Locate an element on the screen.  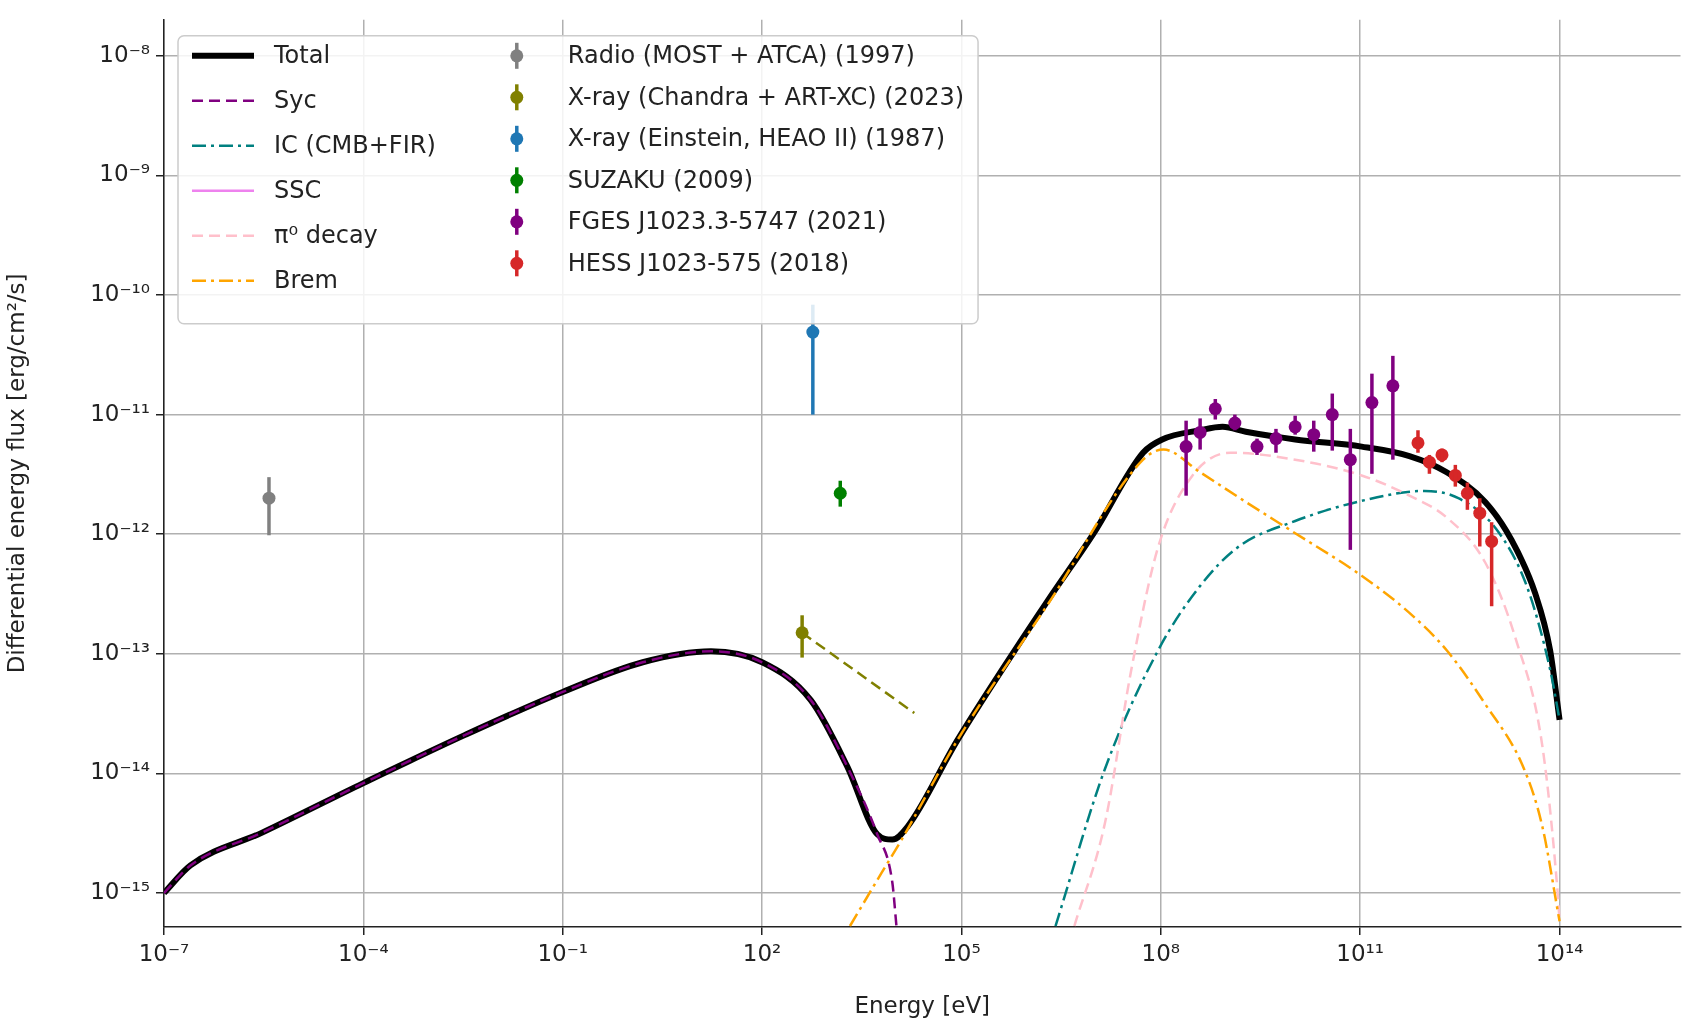
y-tick-label: 10⁻¹³ is located at coordinates (120, 651).